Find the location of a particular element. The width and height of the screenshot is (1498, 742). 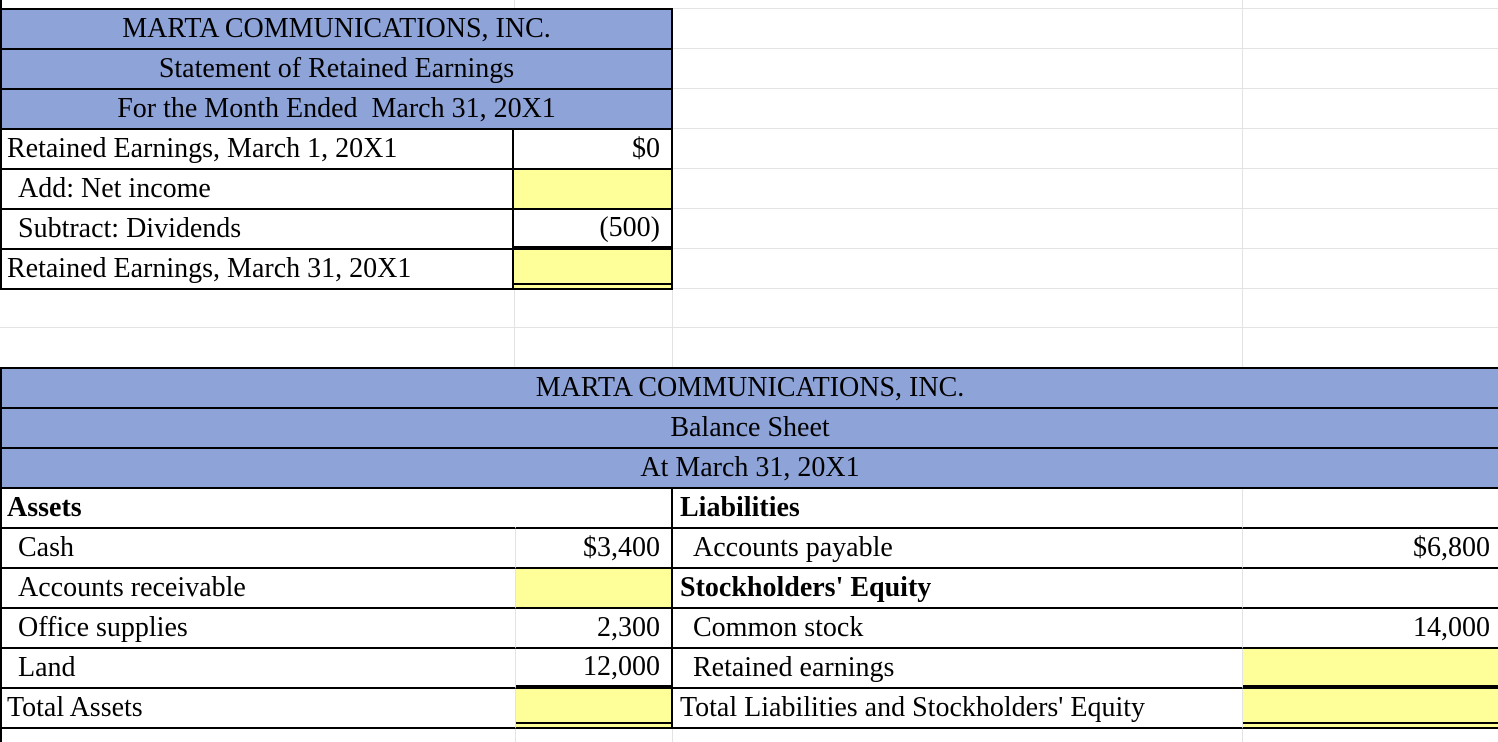

sheet-date: At March 31, 20X1 is located at coordinates (750, 467).